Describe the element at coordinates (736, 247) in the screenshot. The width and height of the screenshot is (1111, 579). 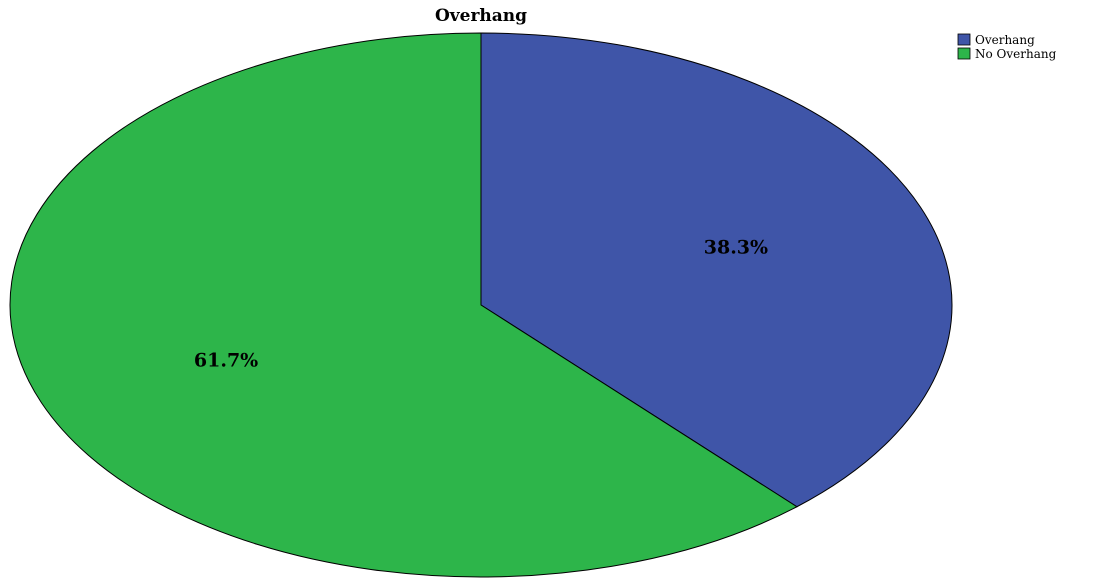
I see `slice-label-overhang: 38.3%` at that location.